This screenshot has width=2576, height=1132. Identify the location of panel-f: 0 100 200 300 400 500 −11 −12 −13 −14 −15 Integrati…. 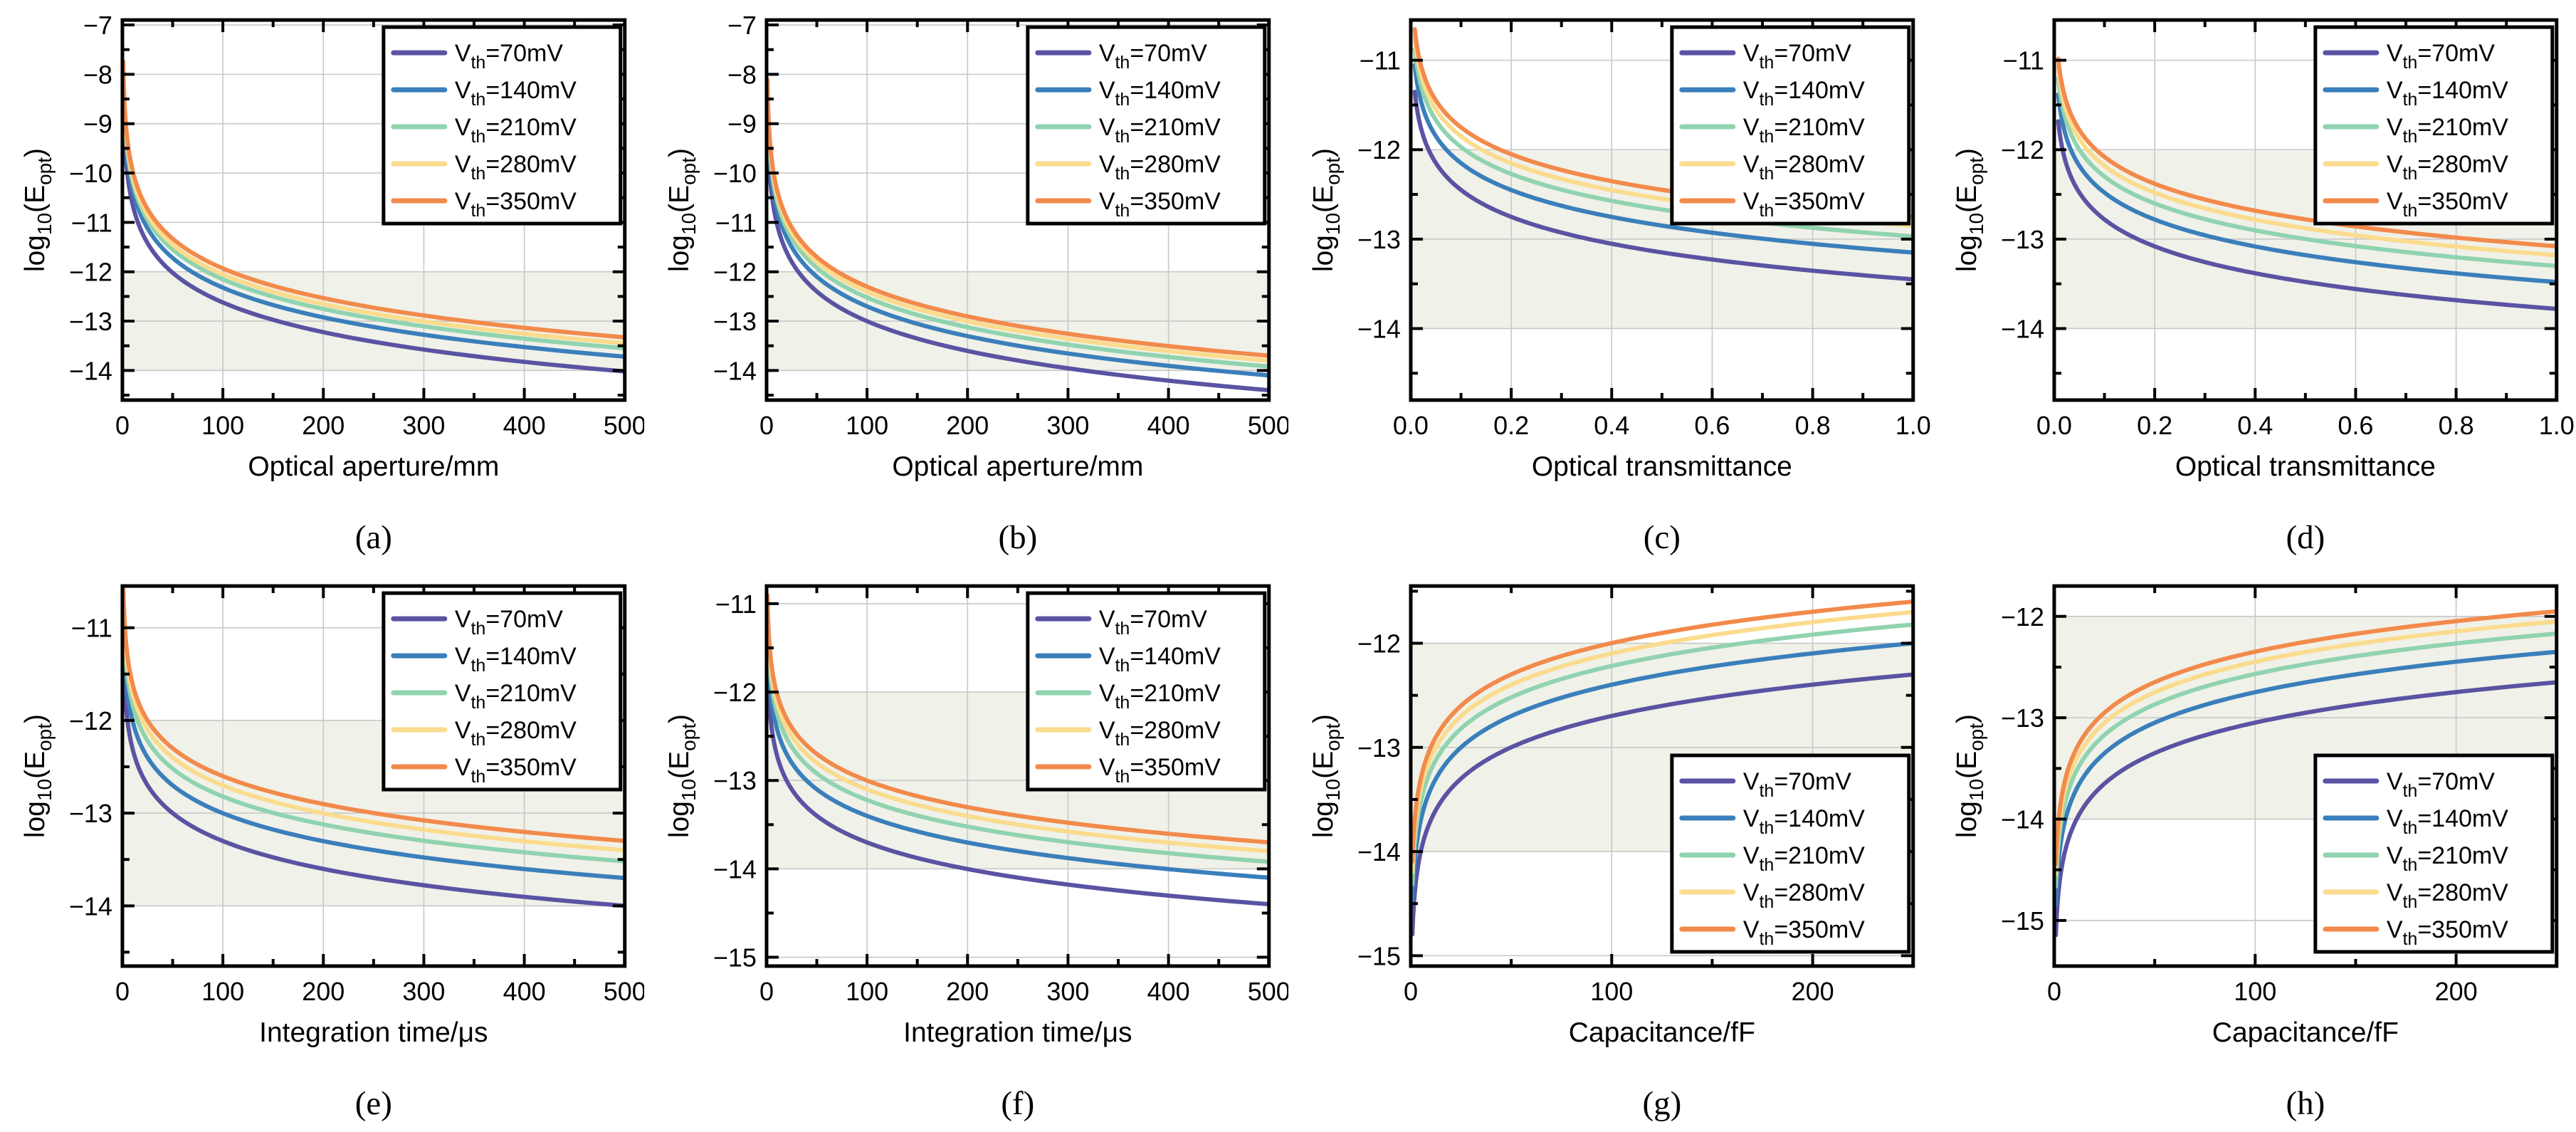
(966, 849).